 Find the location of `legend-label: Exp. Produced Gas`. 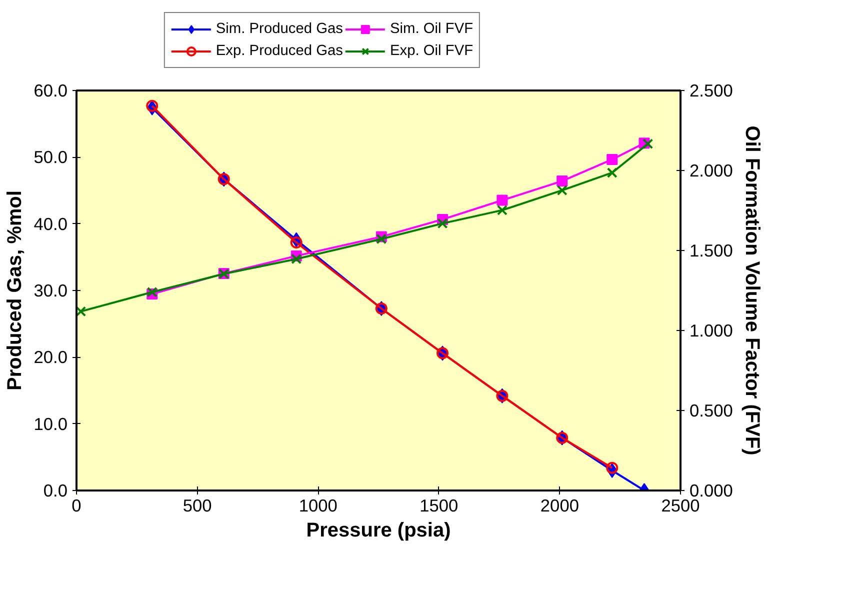

legend-label: Exp. Produced Gas is located at coordinates (279, 51).